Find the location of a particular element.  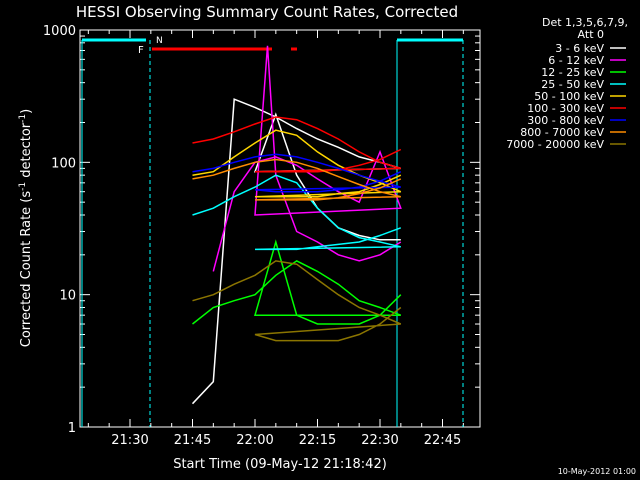

legend-label-5: 100 - 300 keV is located at coordinates (565, 108).